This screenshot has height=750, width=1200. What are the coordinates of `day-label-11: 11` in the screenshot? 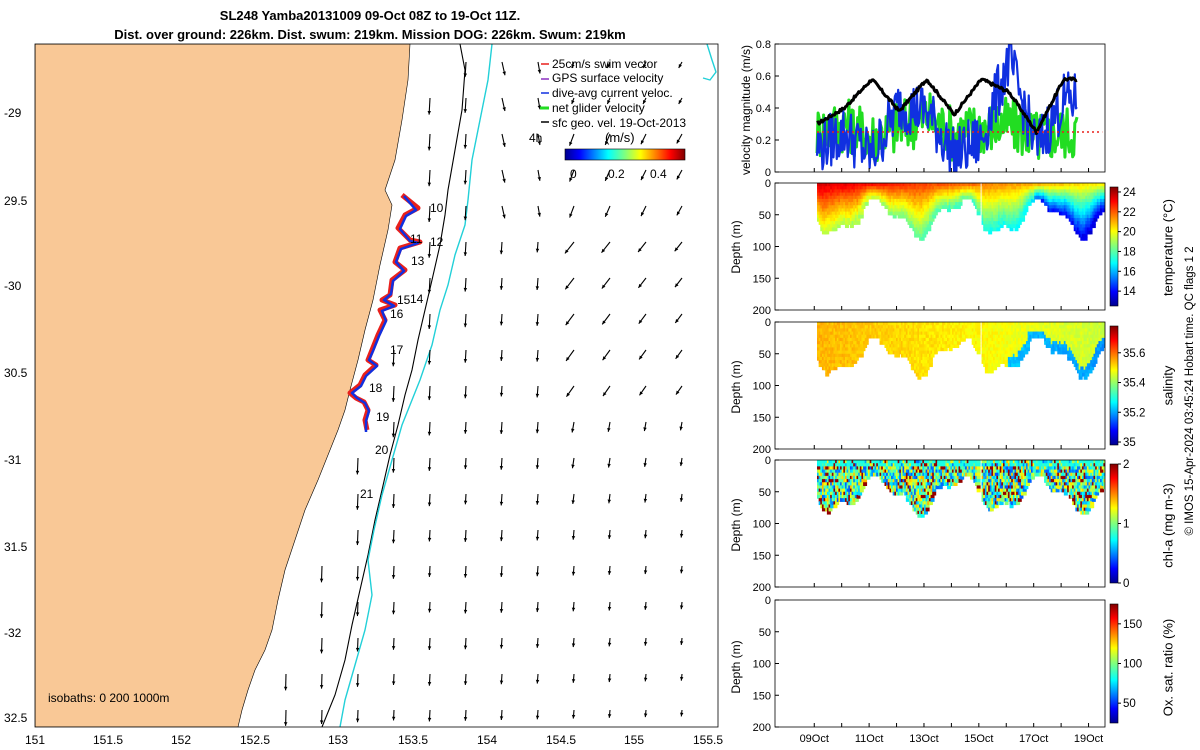 It's located at (416, 239).